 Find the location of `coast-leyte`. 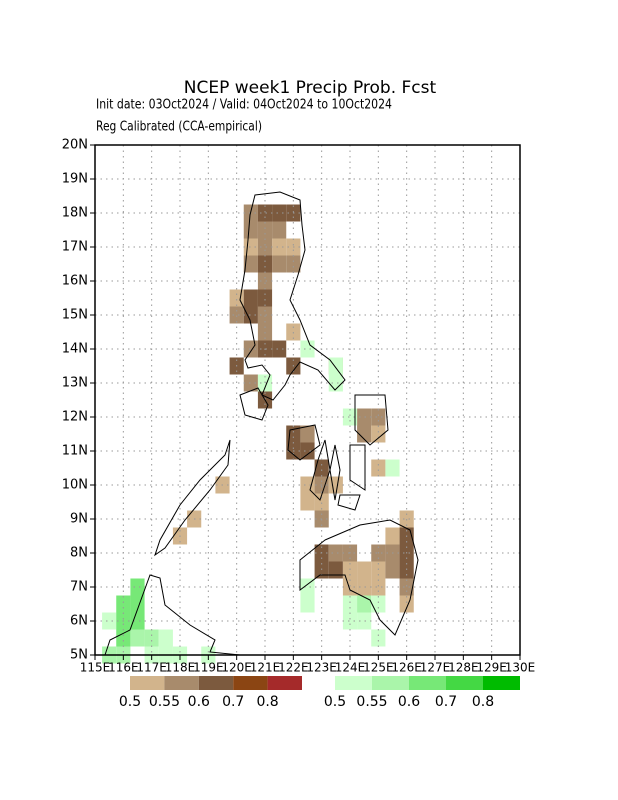

coast-leyte is located at coordinates (357, 467).